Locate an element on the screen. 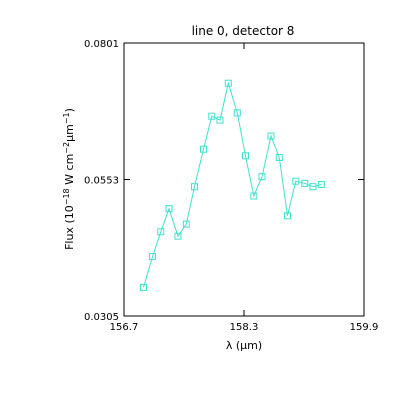 Image resolution: width=400 pixels, height=400 pixels. y-tick-label: 0.0553 is located at coordinates (101, 181).